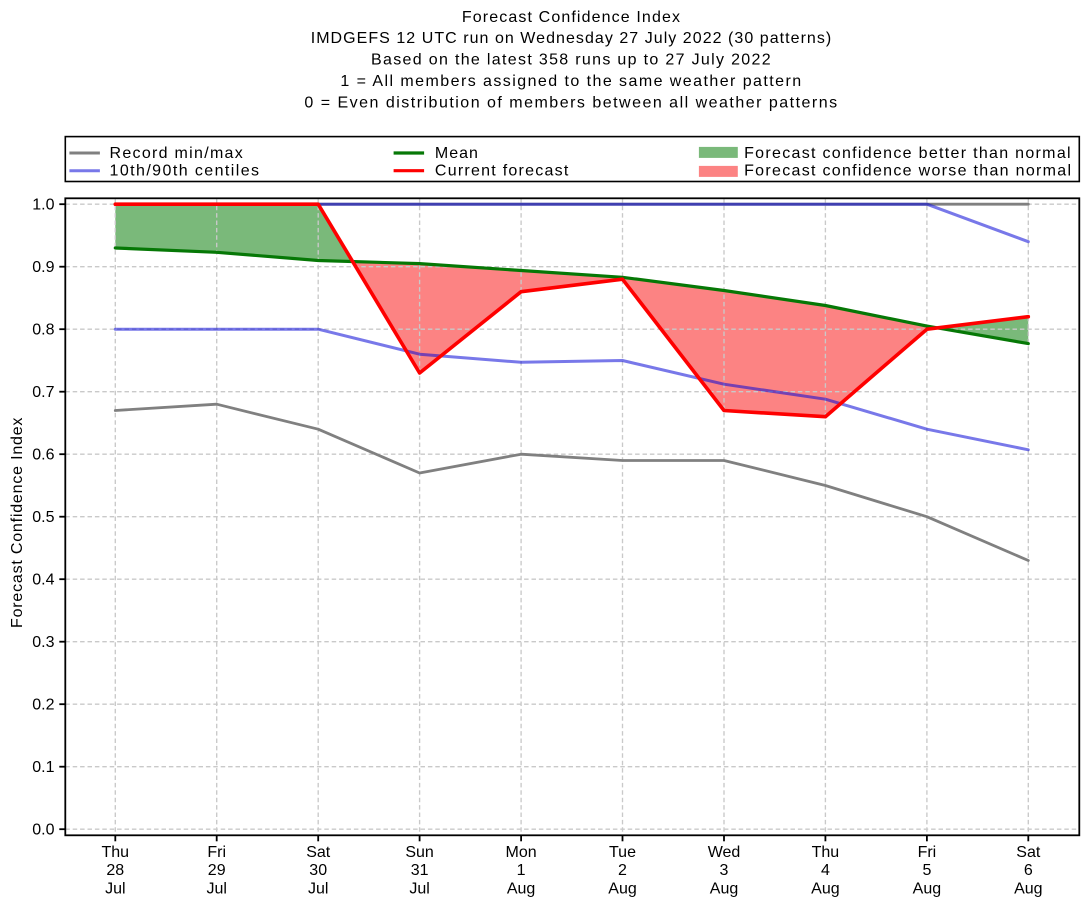 The width and height of the screenshot is (1092, 924). I want to click on svg-text: 28, so click(115, 870).